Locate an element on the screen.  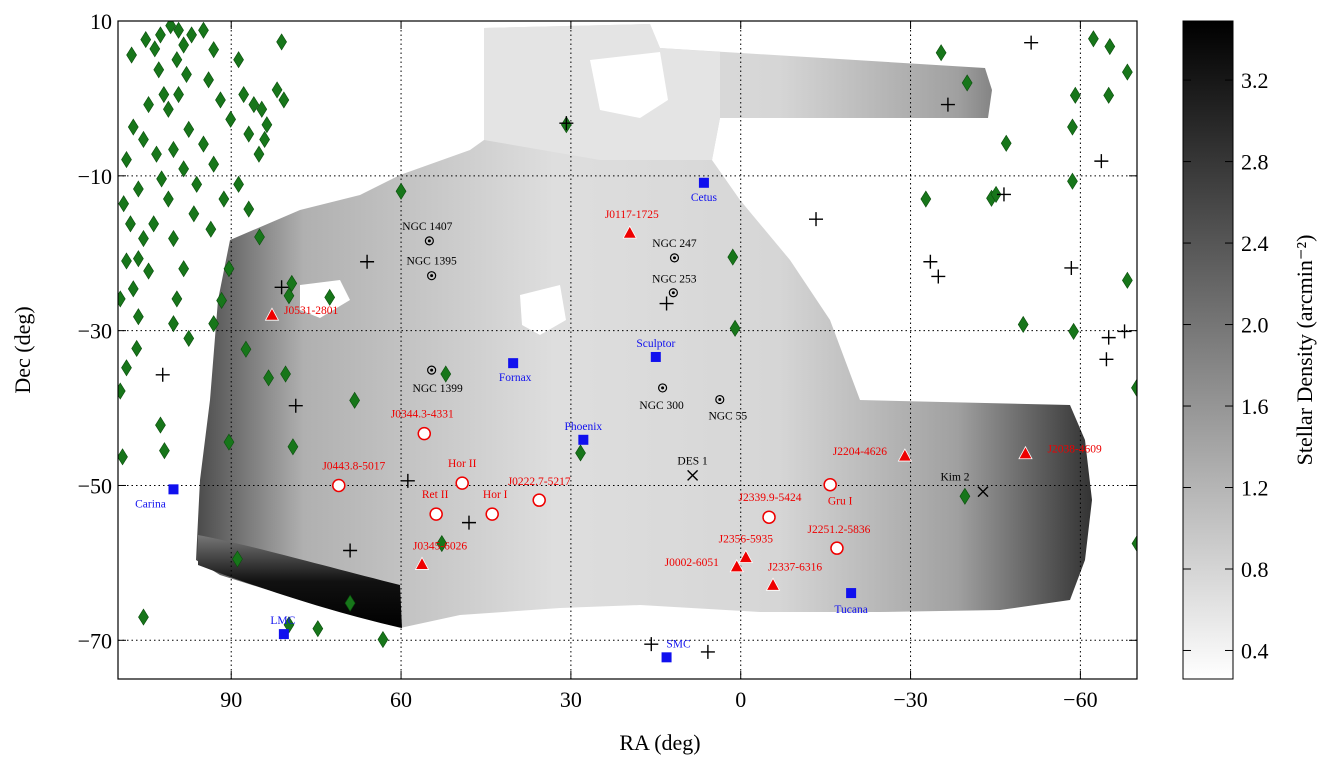
square-marker is located at coordinates (283, 634).